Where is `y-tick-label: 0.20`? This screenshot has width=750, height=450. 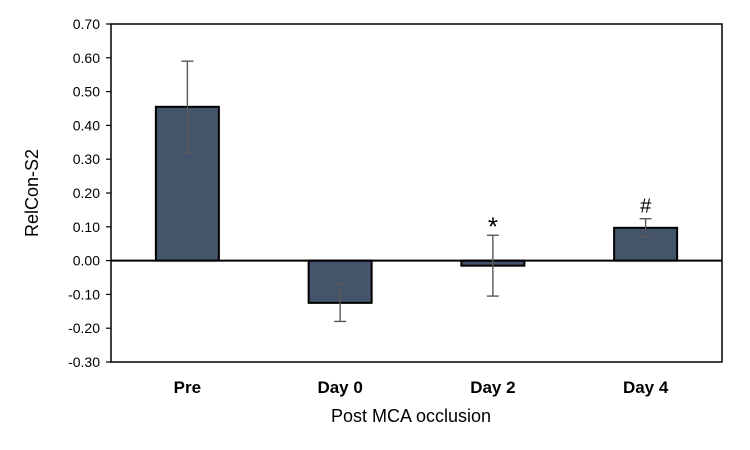
y-tick-label: 0.20 is located at coordinates (86, 193).